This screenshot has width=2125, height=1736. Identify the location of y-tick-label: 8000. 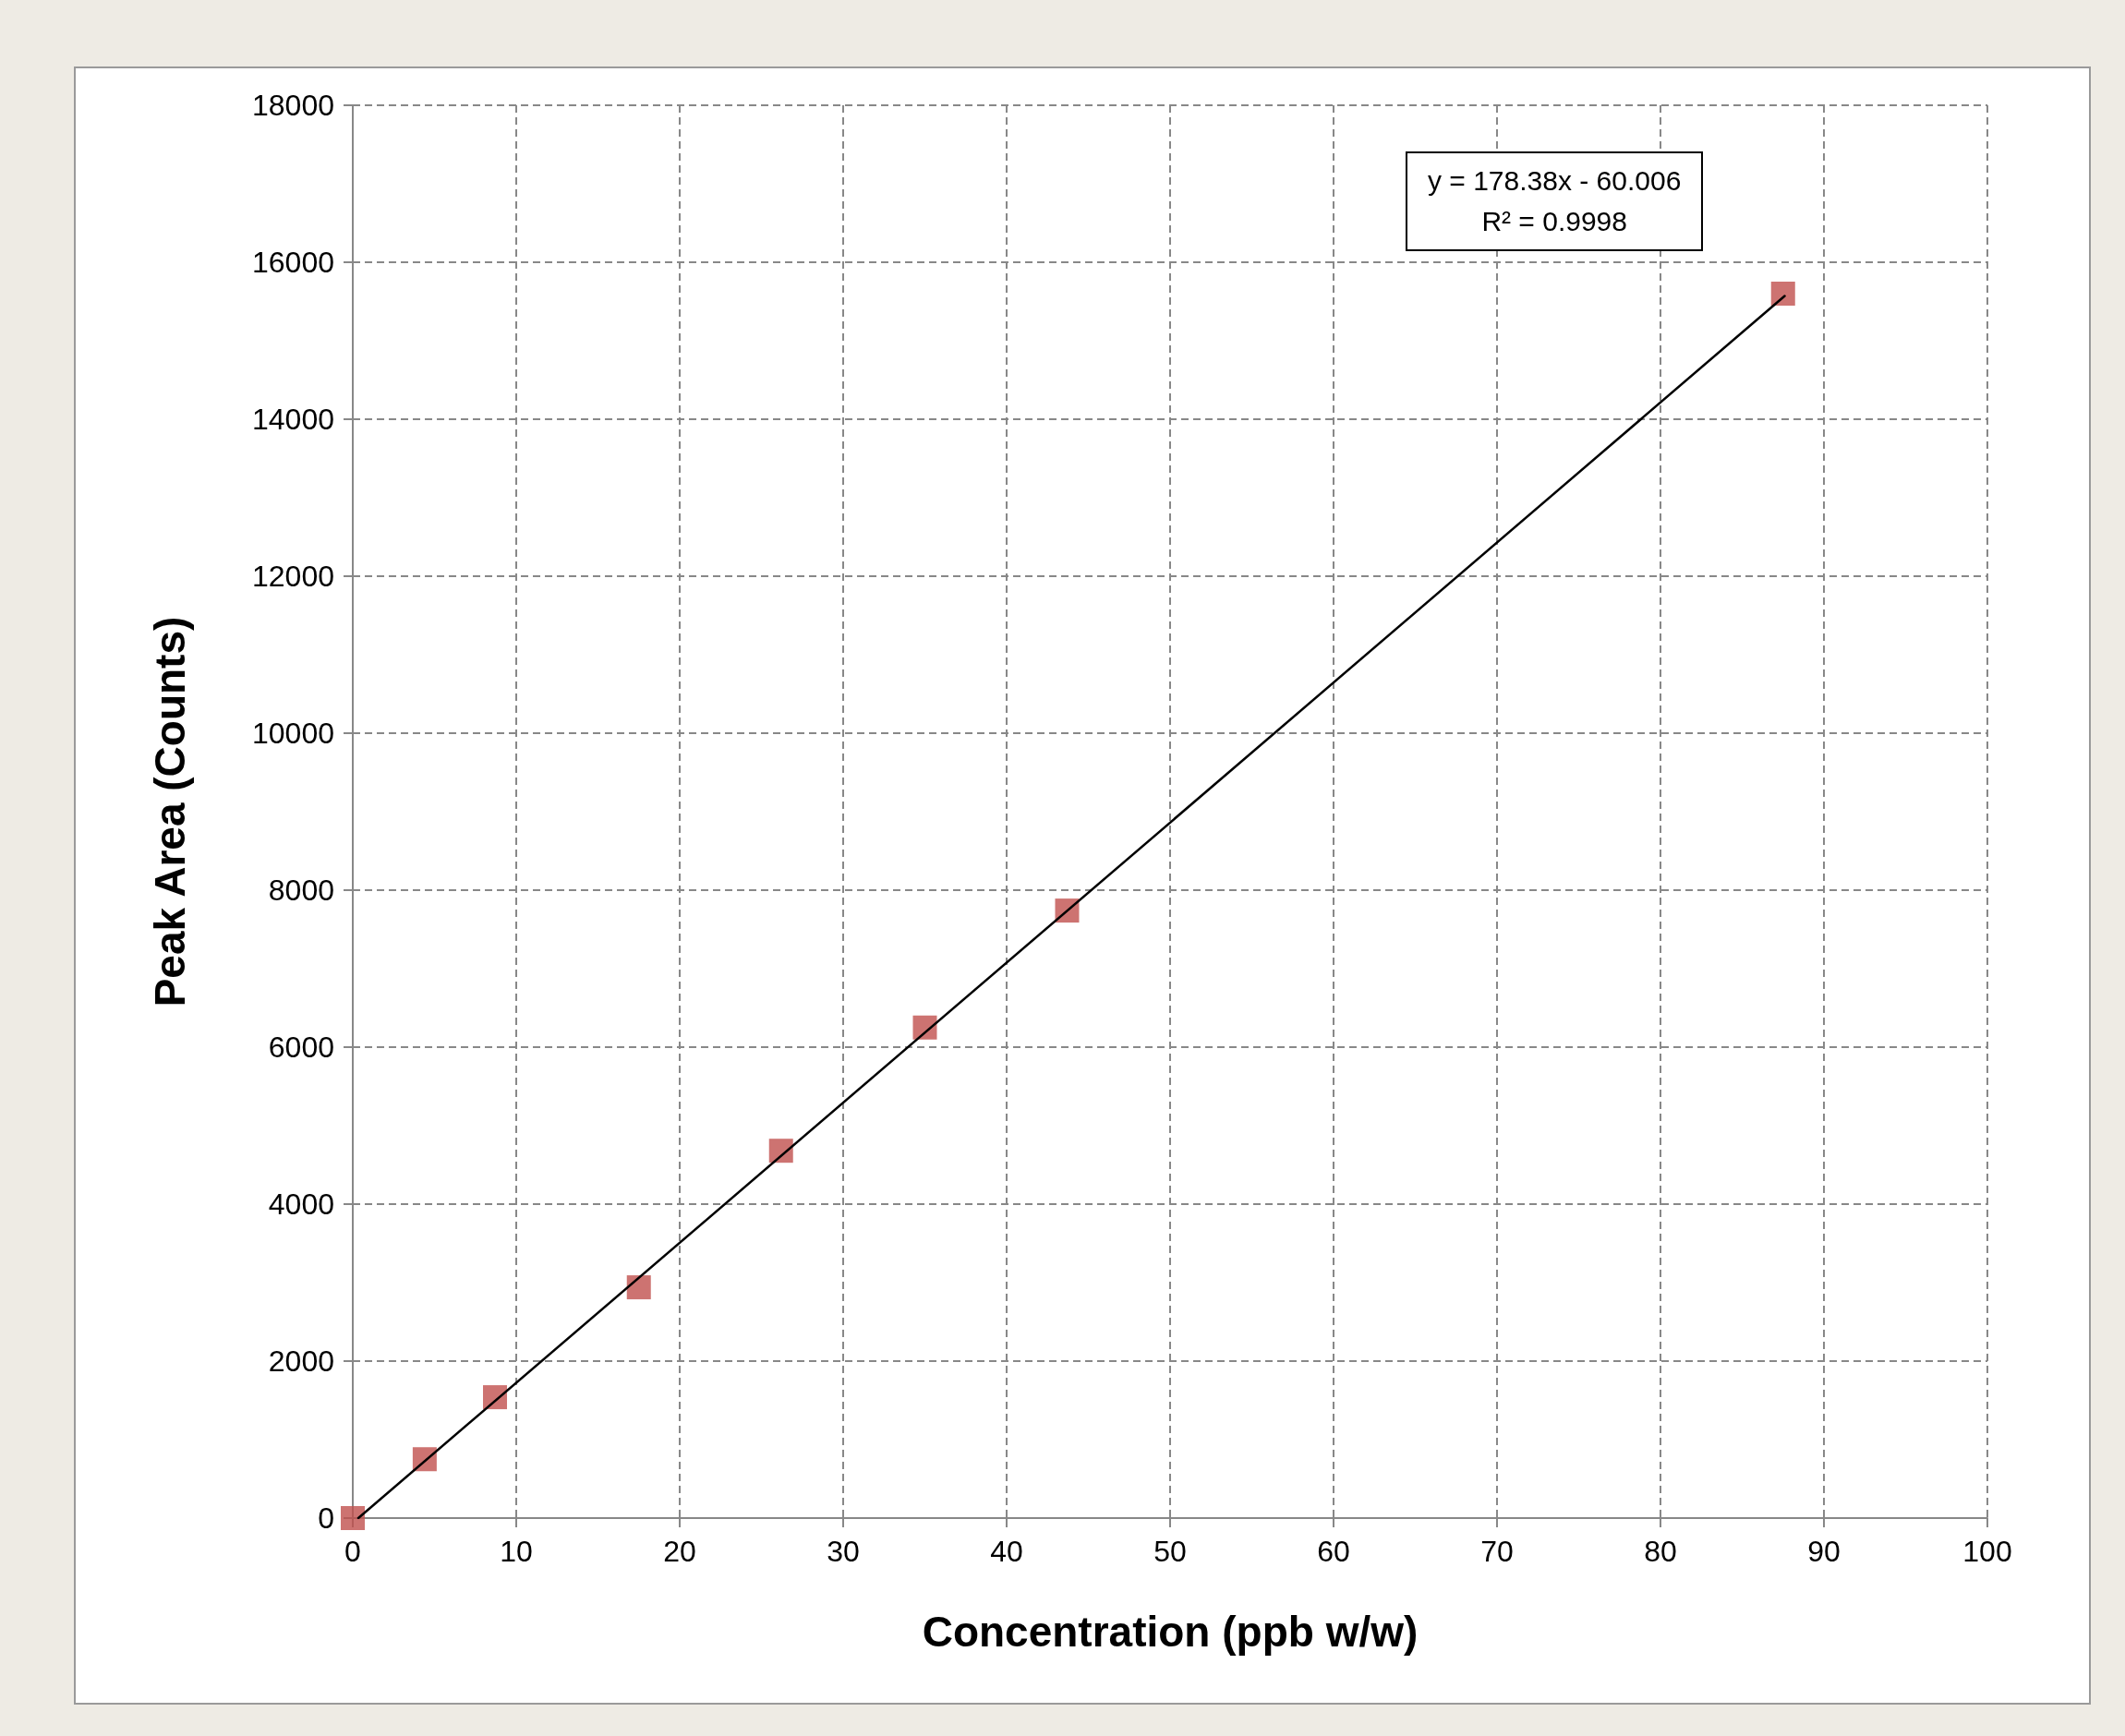
(301, 891).